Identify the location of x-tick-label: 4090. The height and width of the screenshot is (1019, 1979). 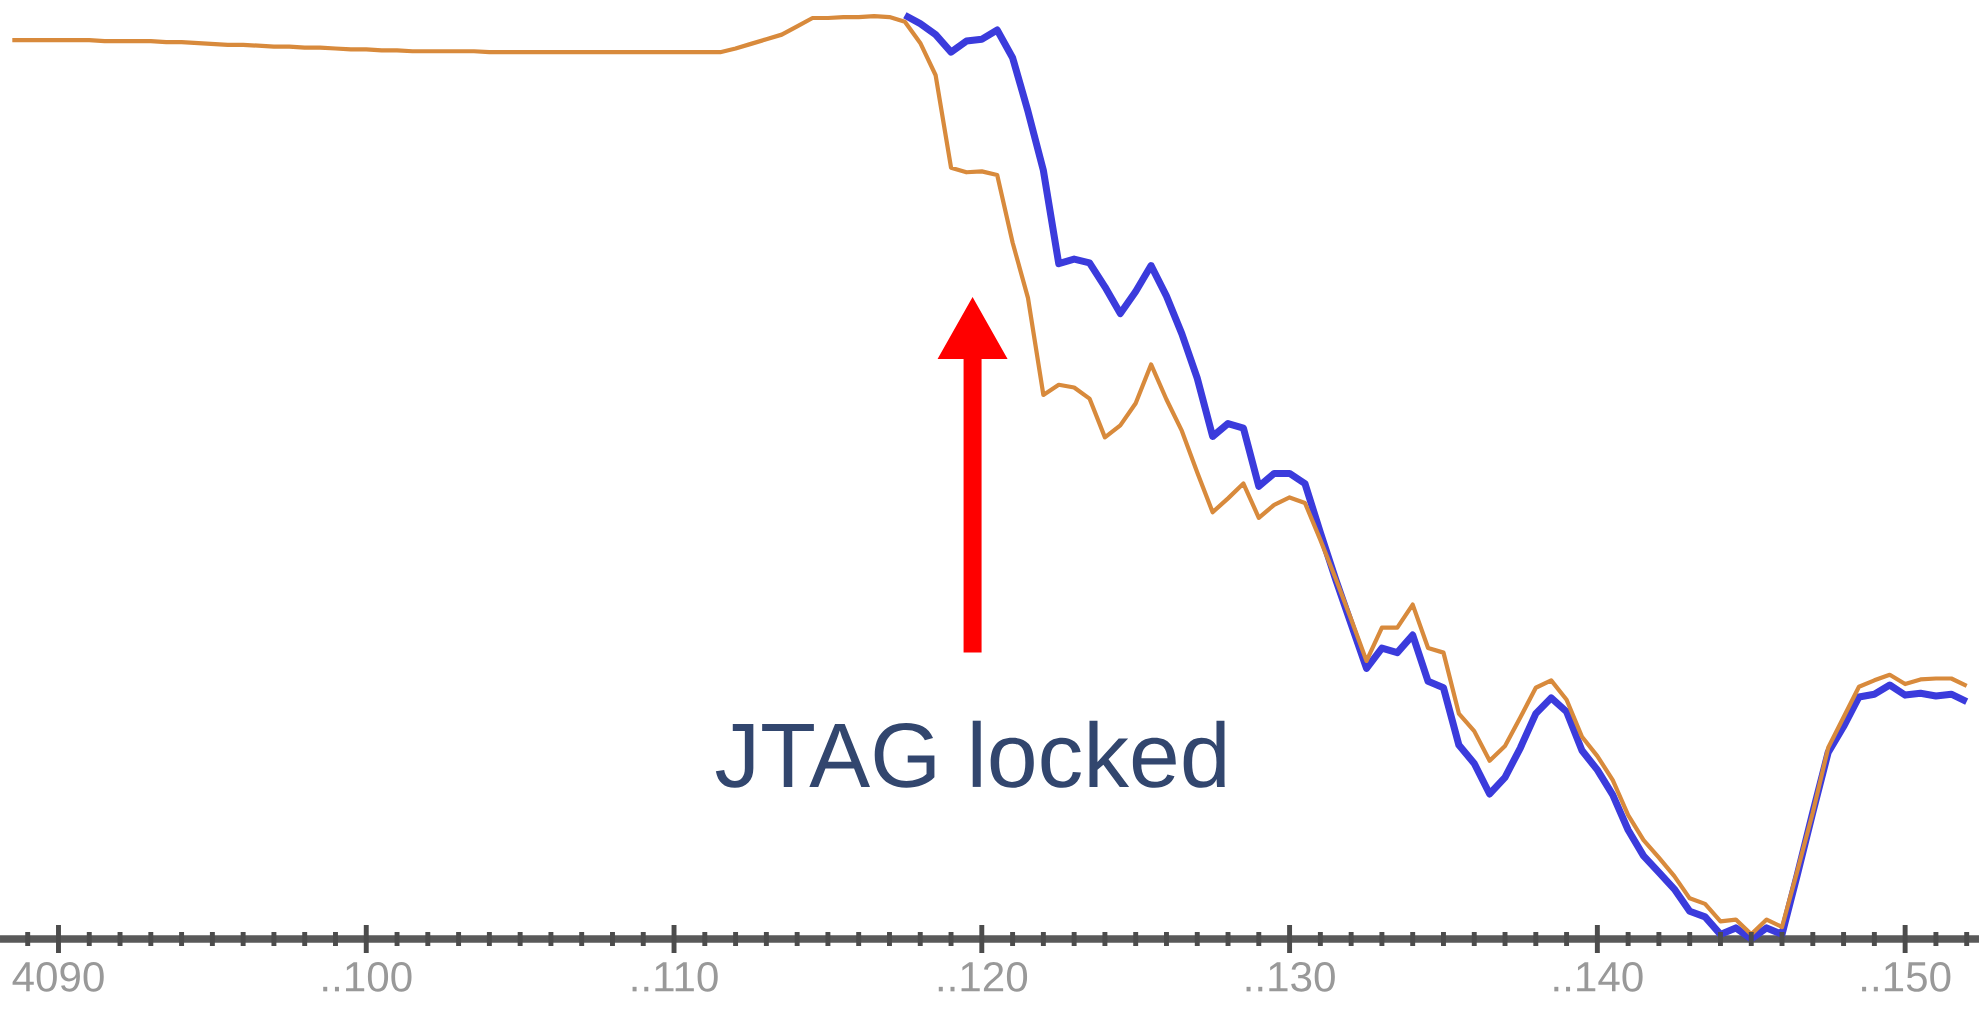
(58, 976).